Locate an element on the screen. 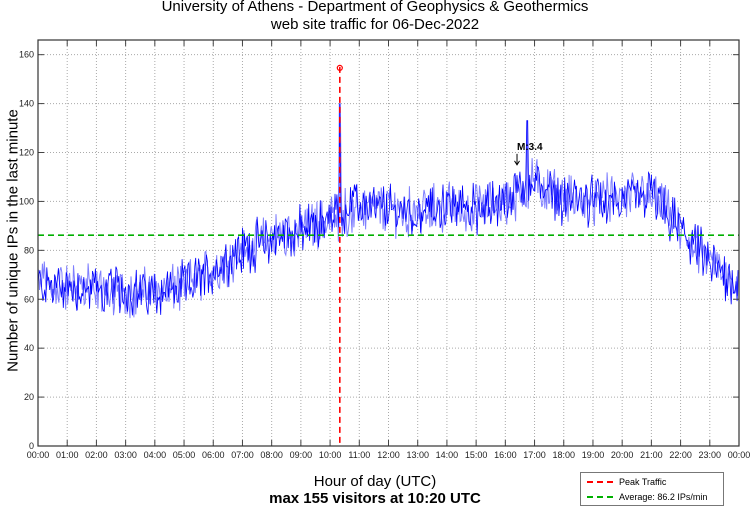 The width and height of the screenshot is (750, 511). x-axis-sublabel: max 155 visitors at 10:20 UTC is located at coordinates (375, 498).